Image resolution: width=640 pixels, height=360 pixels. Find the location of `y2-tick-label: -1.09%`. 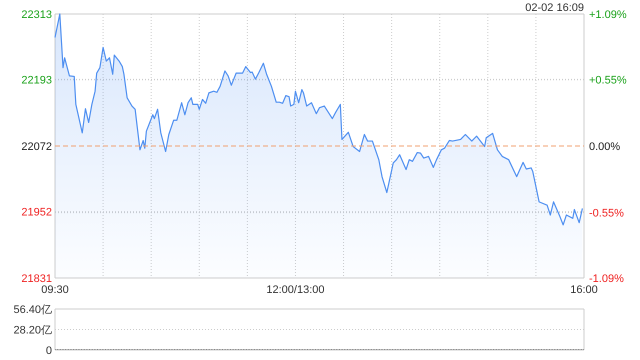

y2-tick-label: -1.09% is located at coordinates (606, 279).